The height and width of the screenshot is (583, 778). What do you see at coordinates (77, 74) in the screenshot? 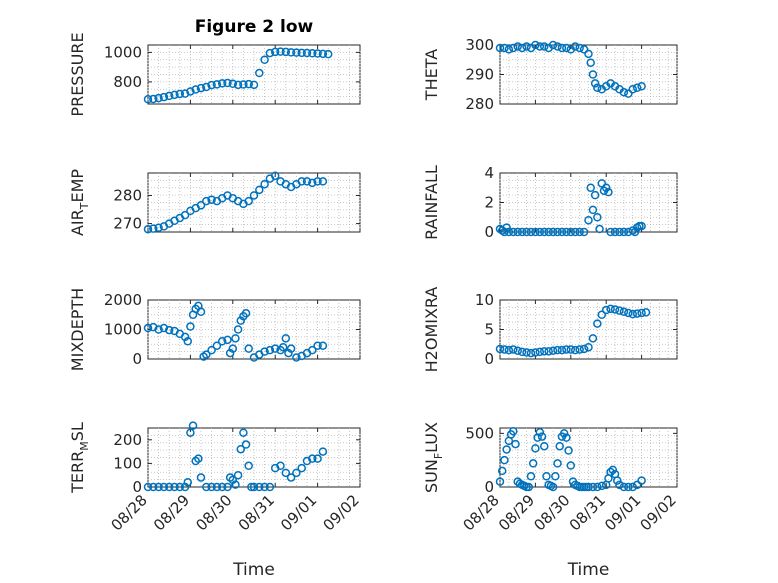
I see `y-axis-label: PRESSURE` at bounding box center [77, 74].